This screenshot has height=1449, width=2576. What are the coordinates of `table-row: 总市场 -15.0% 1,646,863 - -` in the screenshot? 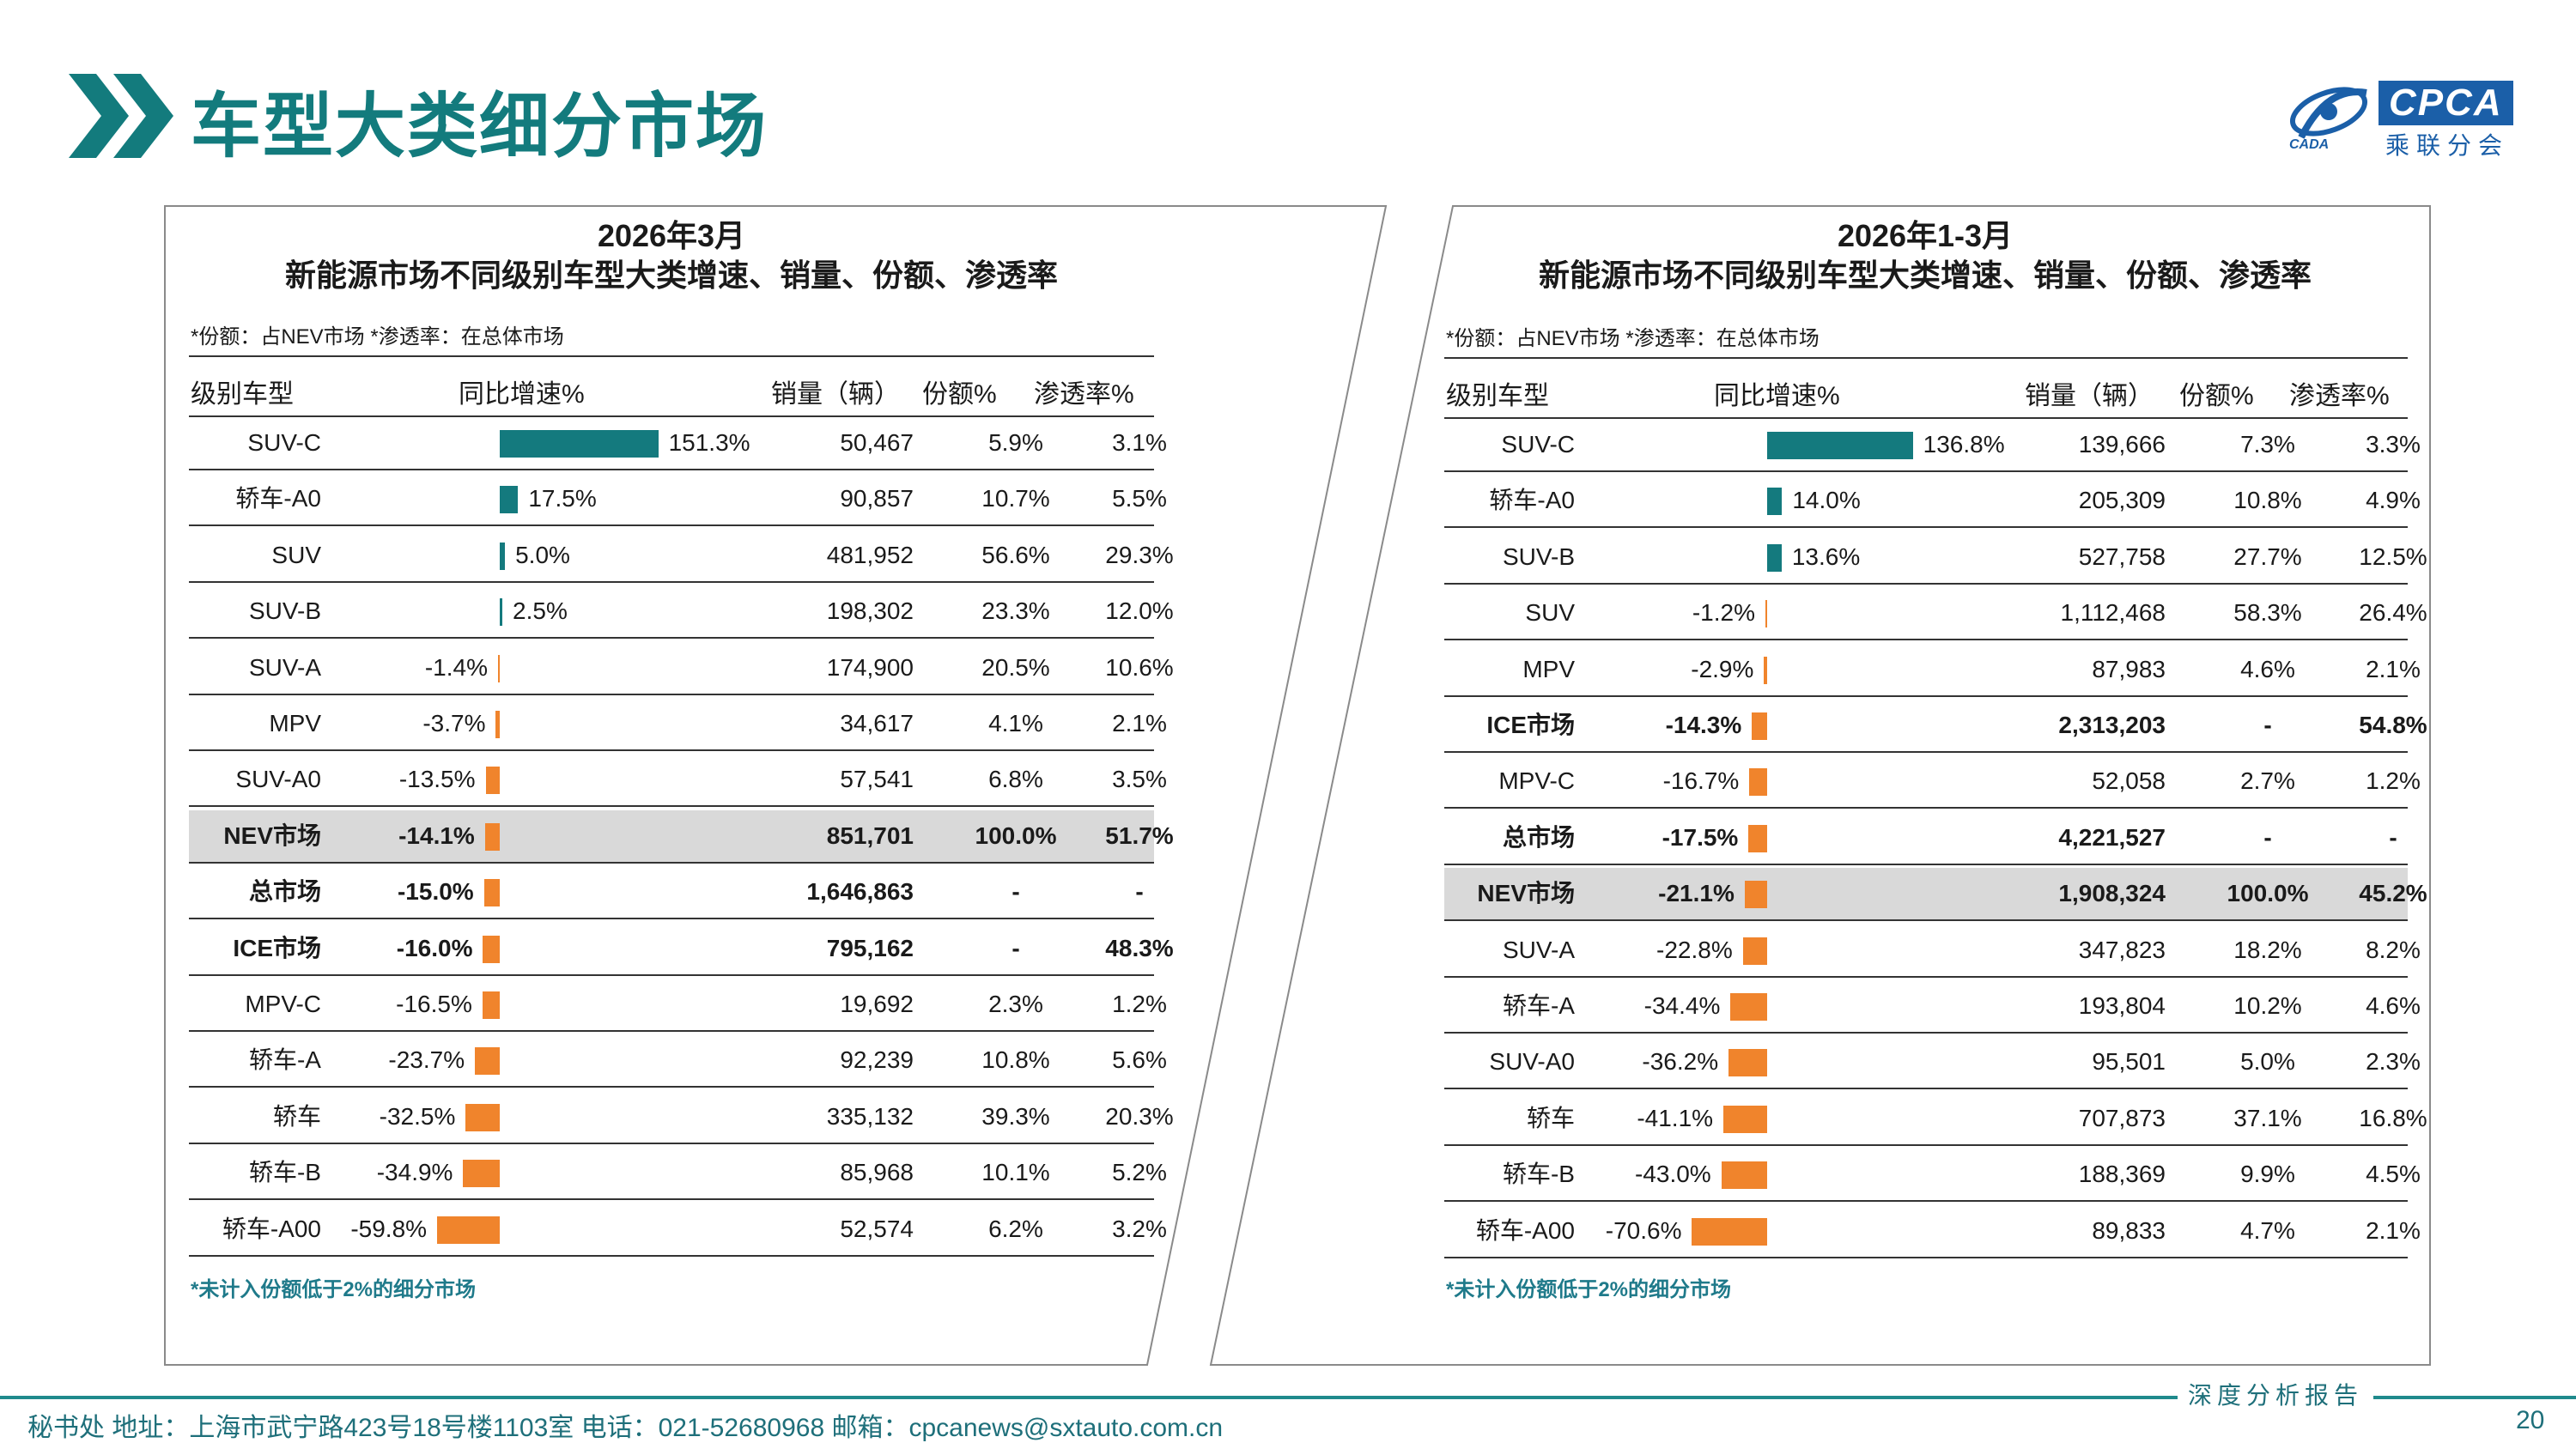 It's located at (671, 893).